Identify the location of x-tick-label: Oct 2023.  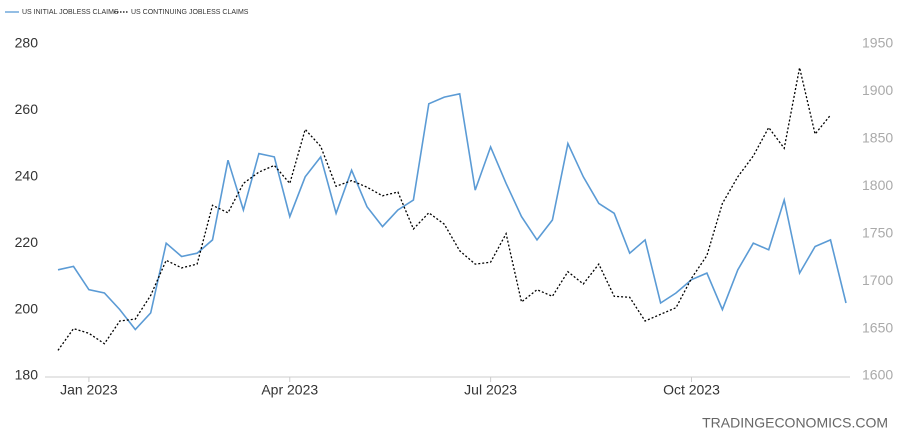
(691, 390).